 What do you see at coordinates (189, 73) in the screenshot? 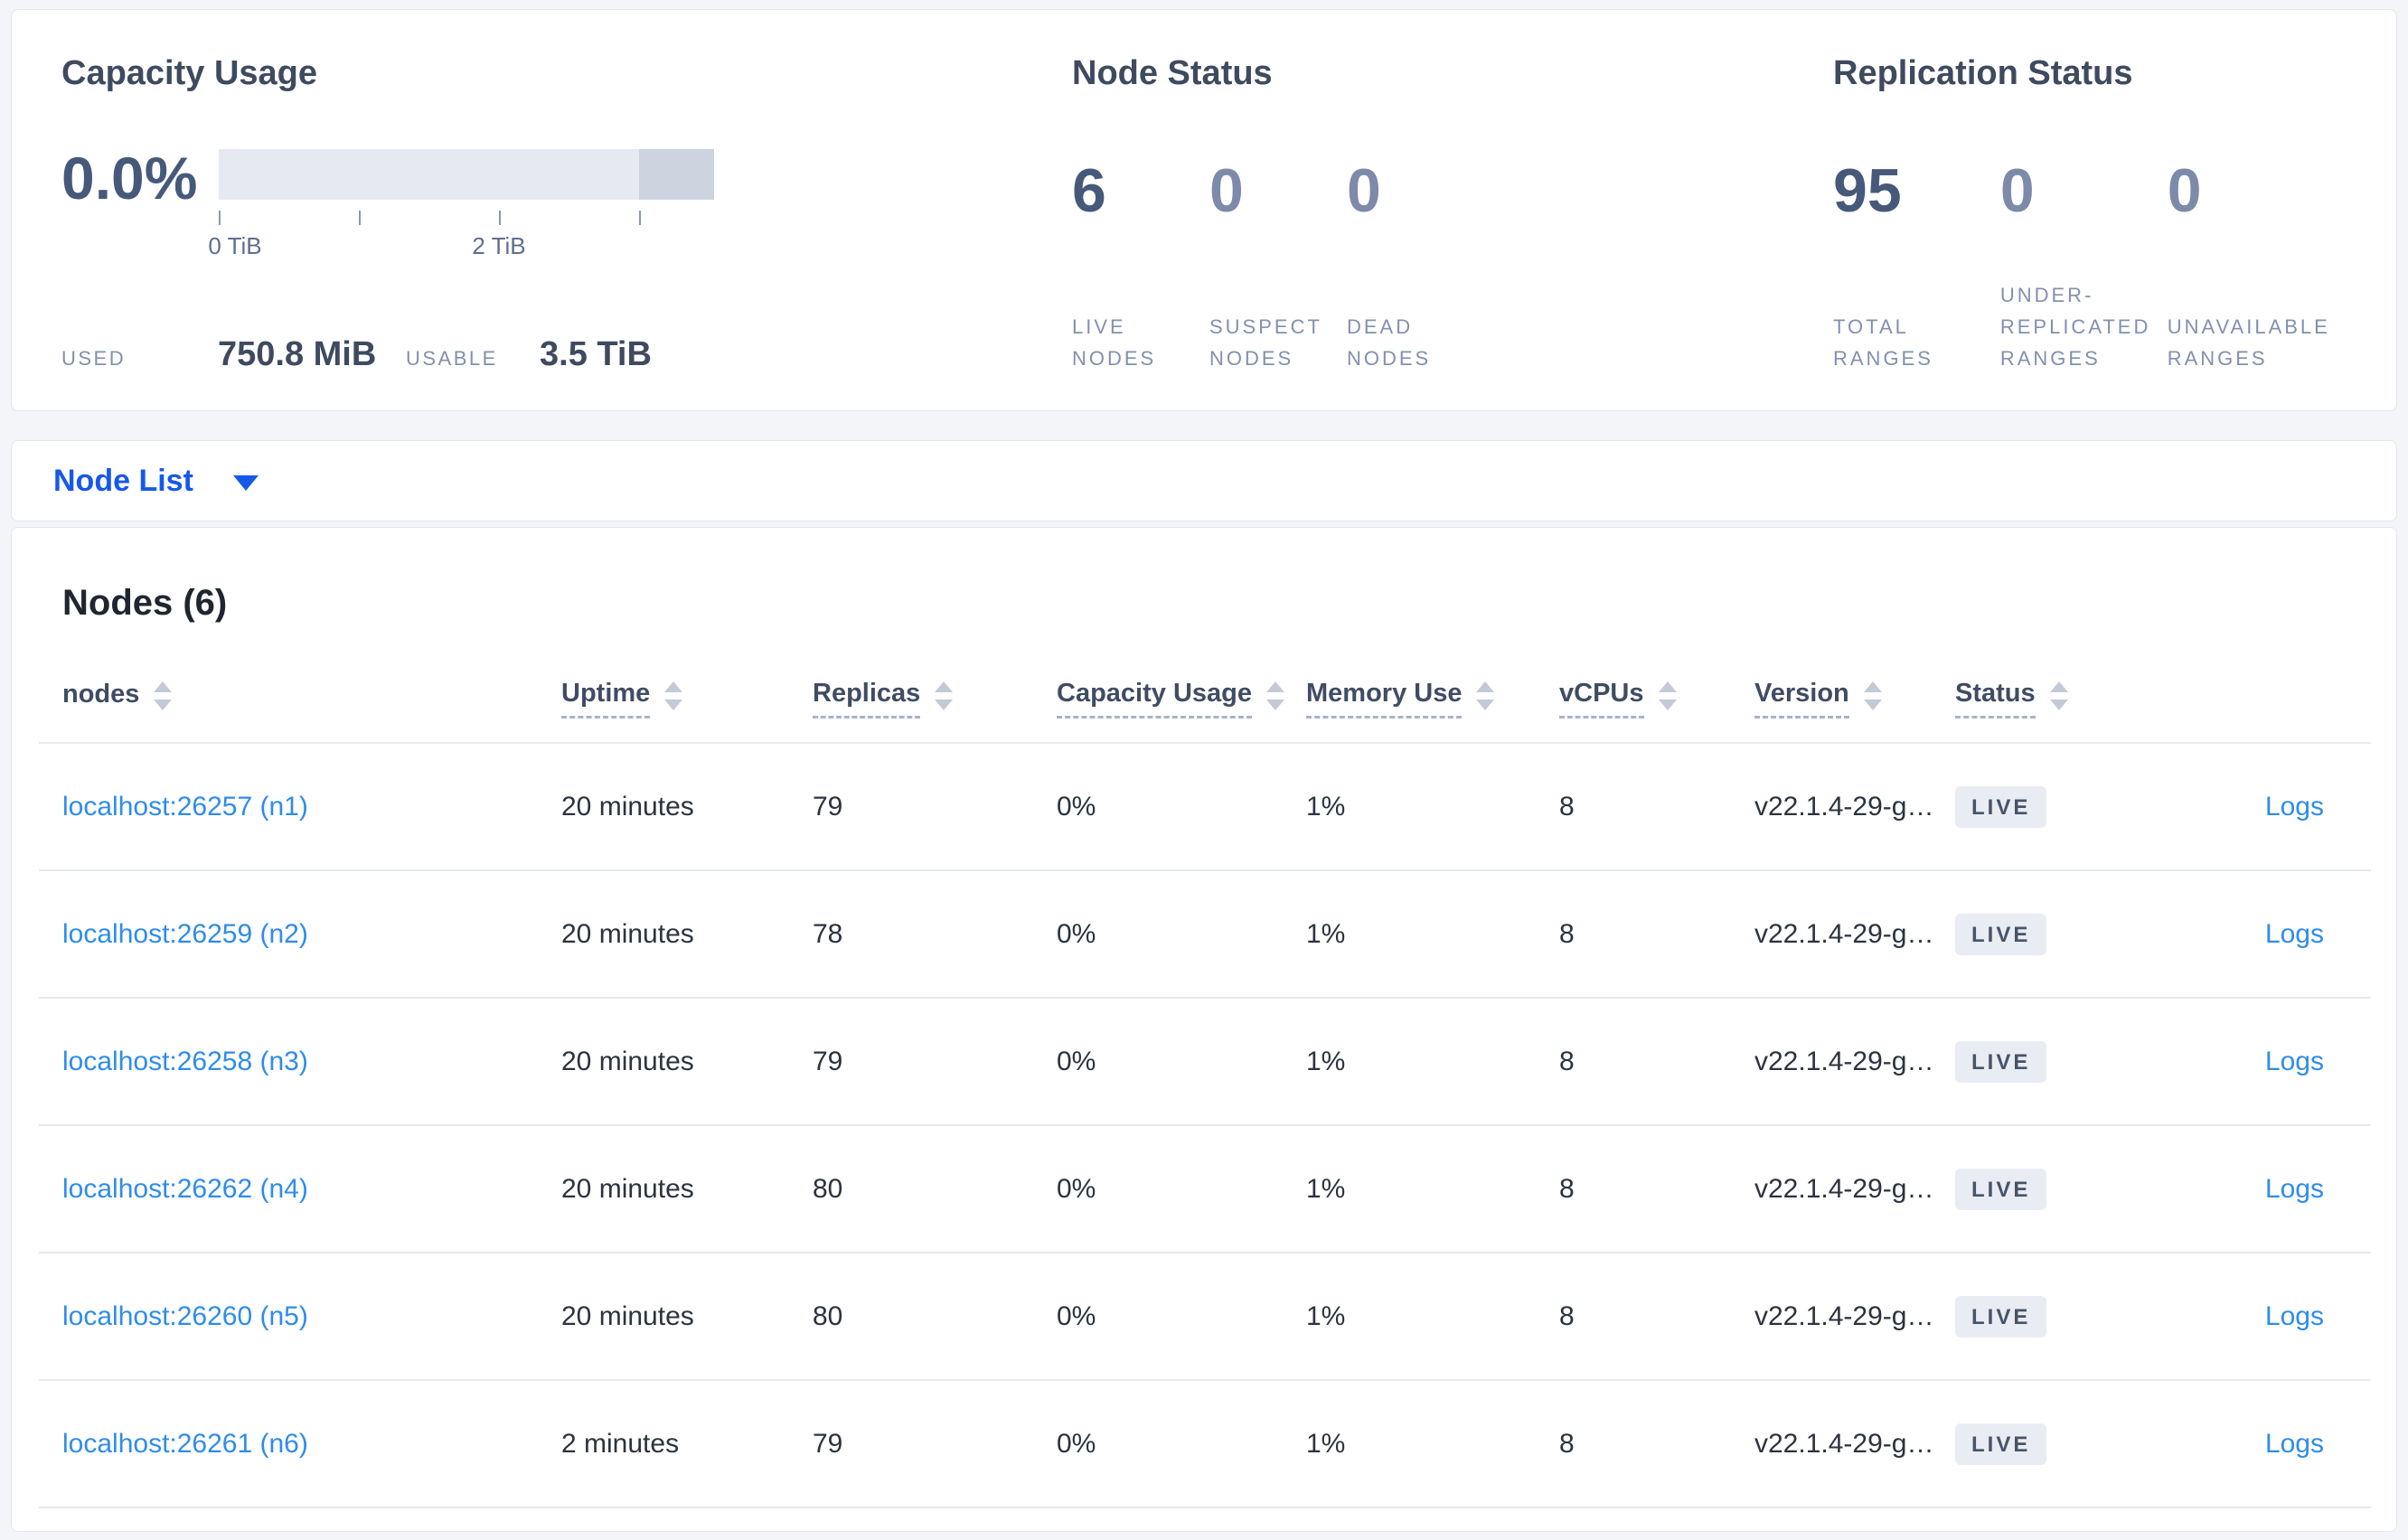
I see `capacity-usage-title: Capacity Usage` at bounding box center [189, 73].